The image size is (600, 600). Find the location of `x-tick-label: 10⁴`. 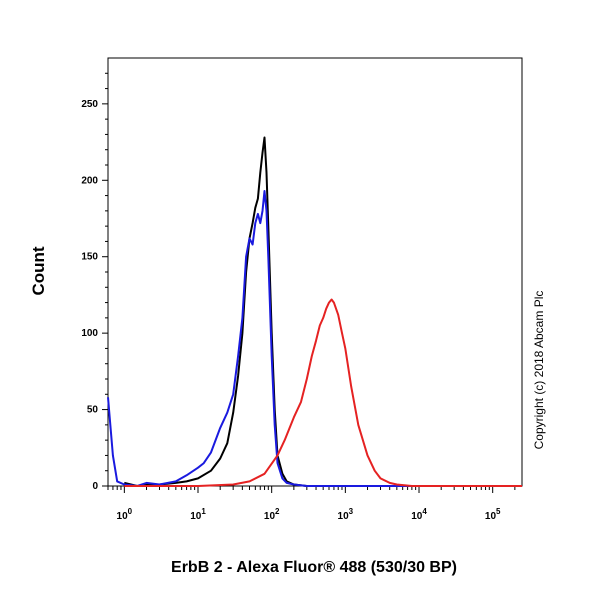

x-tick-label: 10⁴ is located at coordinates (419, 514).